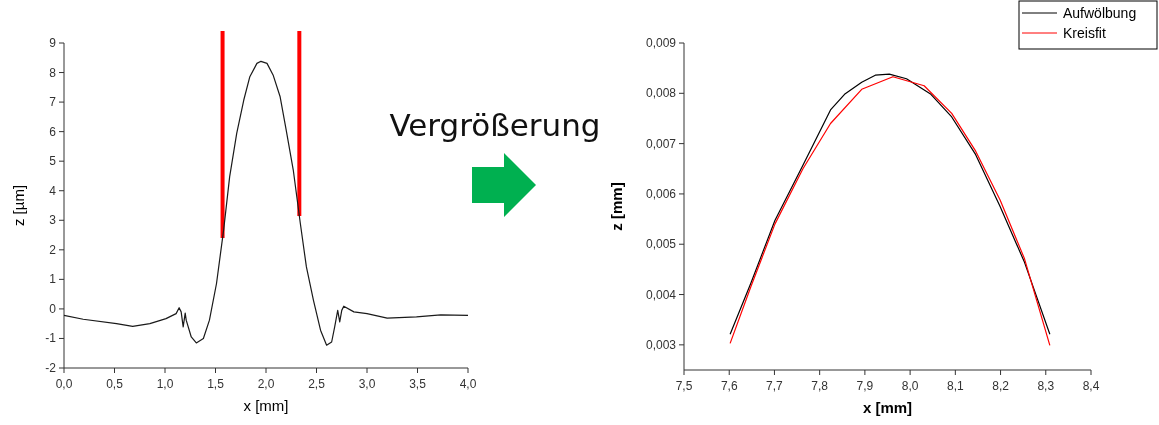  What do you see at coordinates (661, 143) in the screenshot?
I see `y-tick-label: 0,007` at bounding box center [661, 143].